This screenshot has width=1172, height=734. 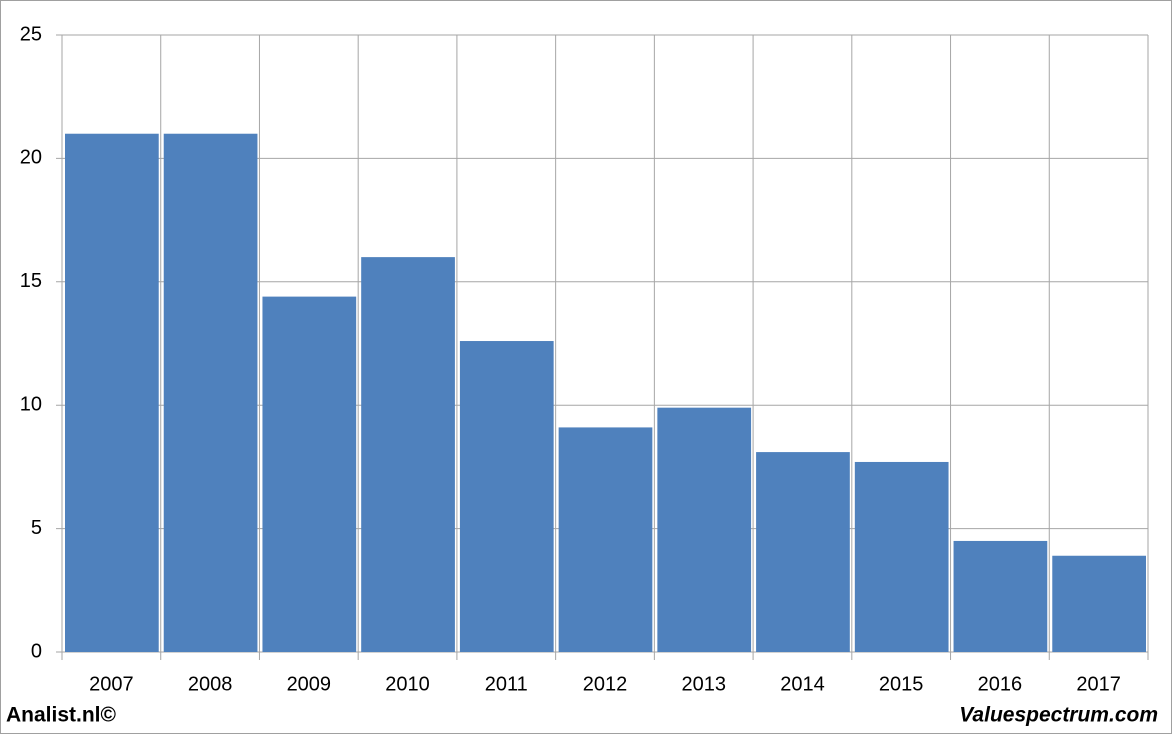 I want to click on x-tick-label: 2007, so click(x=111, y=684).